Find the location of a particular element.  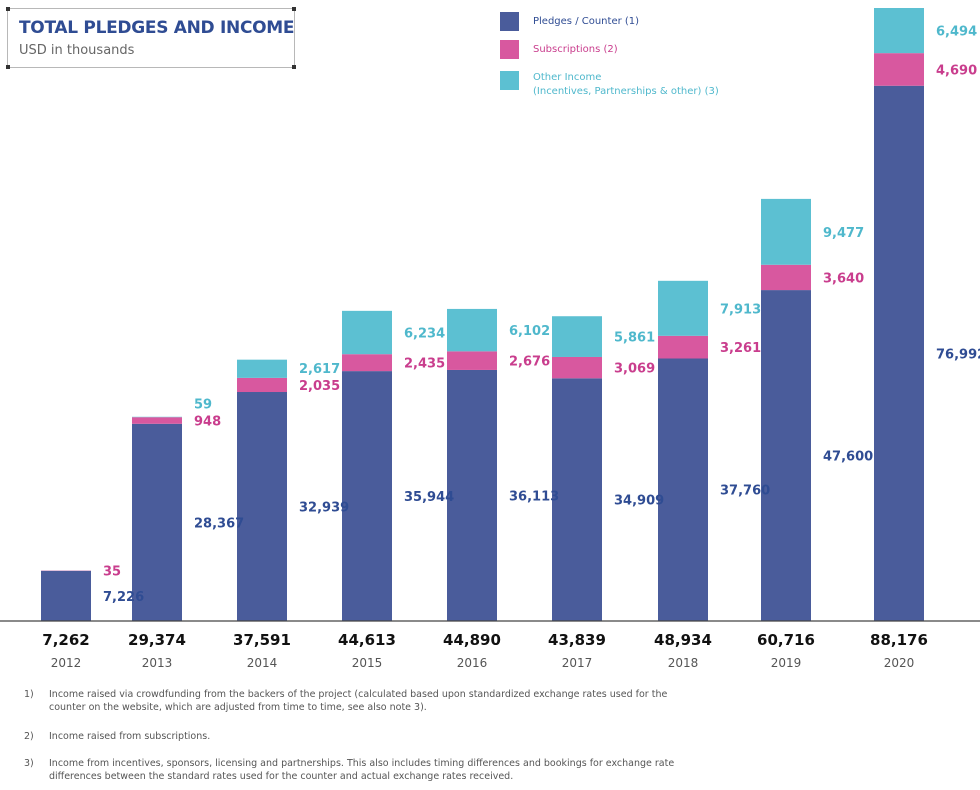

bar-pledges-2014 is located at coordinates (262, 506).